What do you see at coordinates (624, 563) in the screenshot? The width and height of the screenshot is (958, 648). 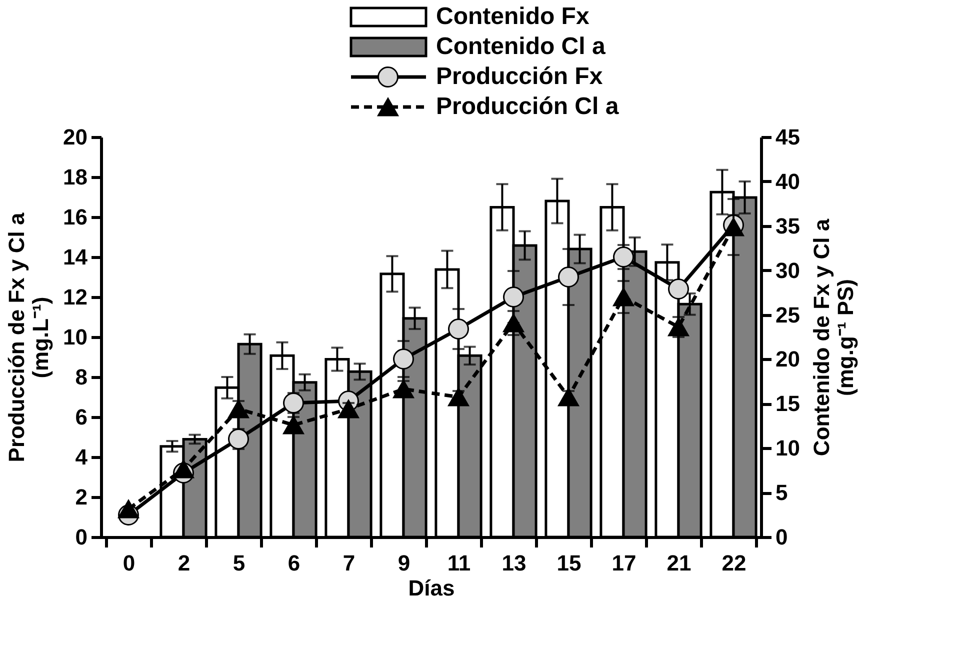 I see `x-tick-label: 17` at bounding box center [624, 563].